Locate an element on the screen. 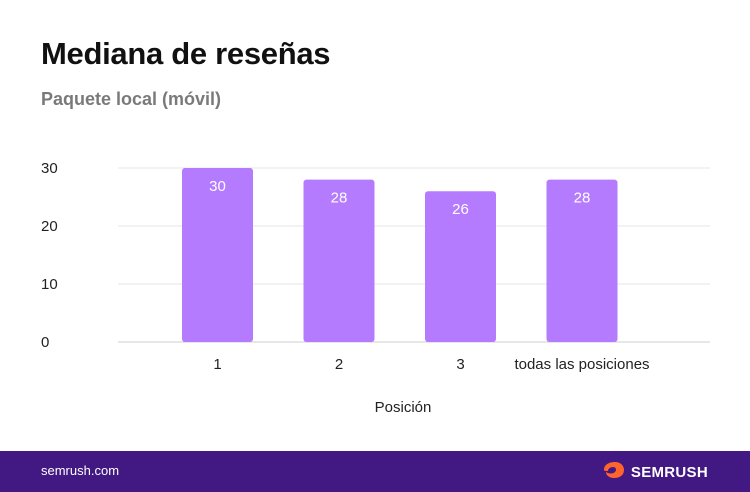  x-tick-label: 2 is located at coordinates (339, 364).